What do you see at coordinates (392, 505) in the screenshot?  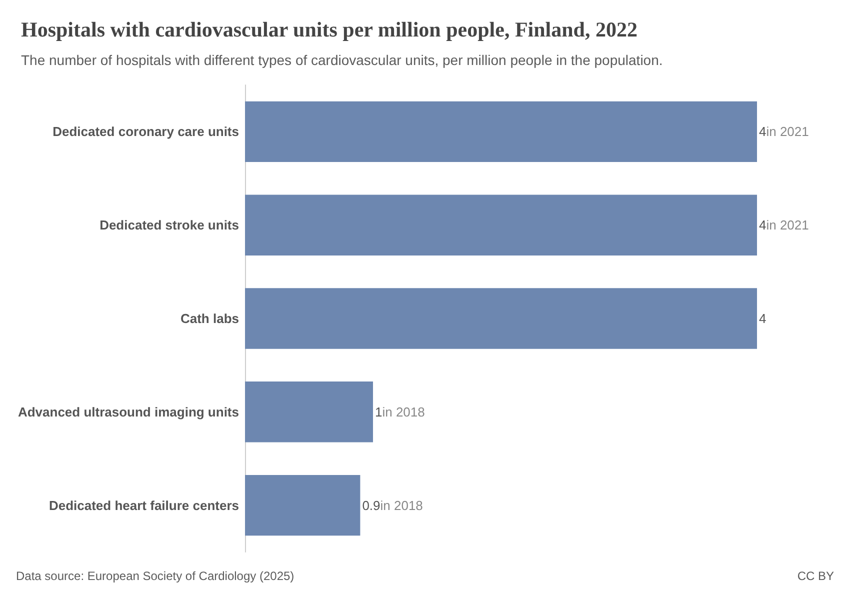 I see `data-label: 0.9in 2018` at bounding box center [392, 505].